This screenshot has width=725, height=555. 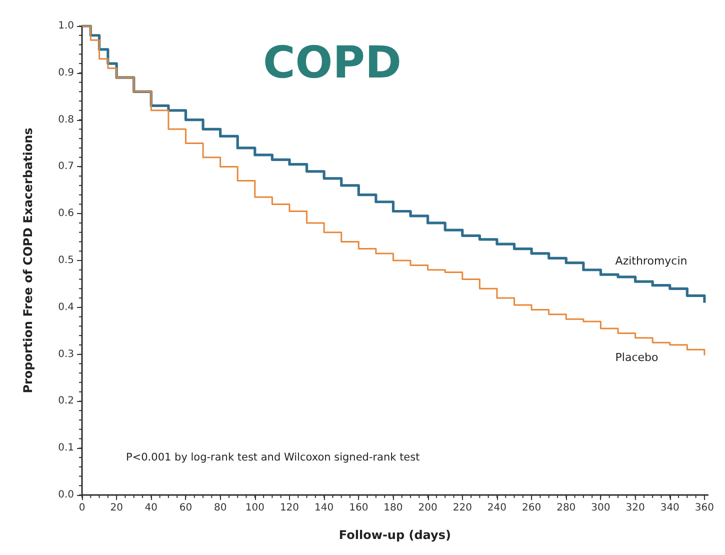 What do you see at coordinates (28, 261) in the screenshot?
I see `y-axis-title: Proportion Free of COPD Exacerbations` at bounding box center [28, 261].